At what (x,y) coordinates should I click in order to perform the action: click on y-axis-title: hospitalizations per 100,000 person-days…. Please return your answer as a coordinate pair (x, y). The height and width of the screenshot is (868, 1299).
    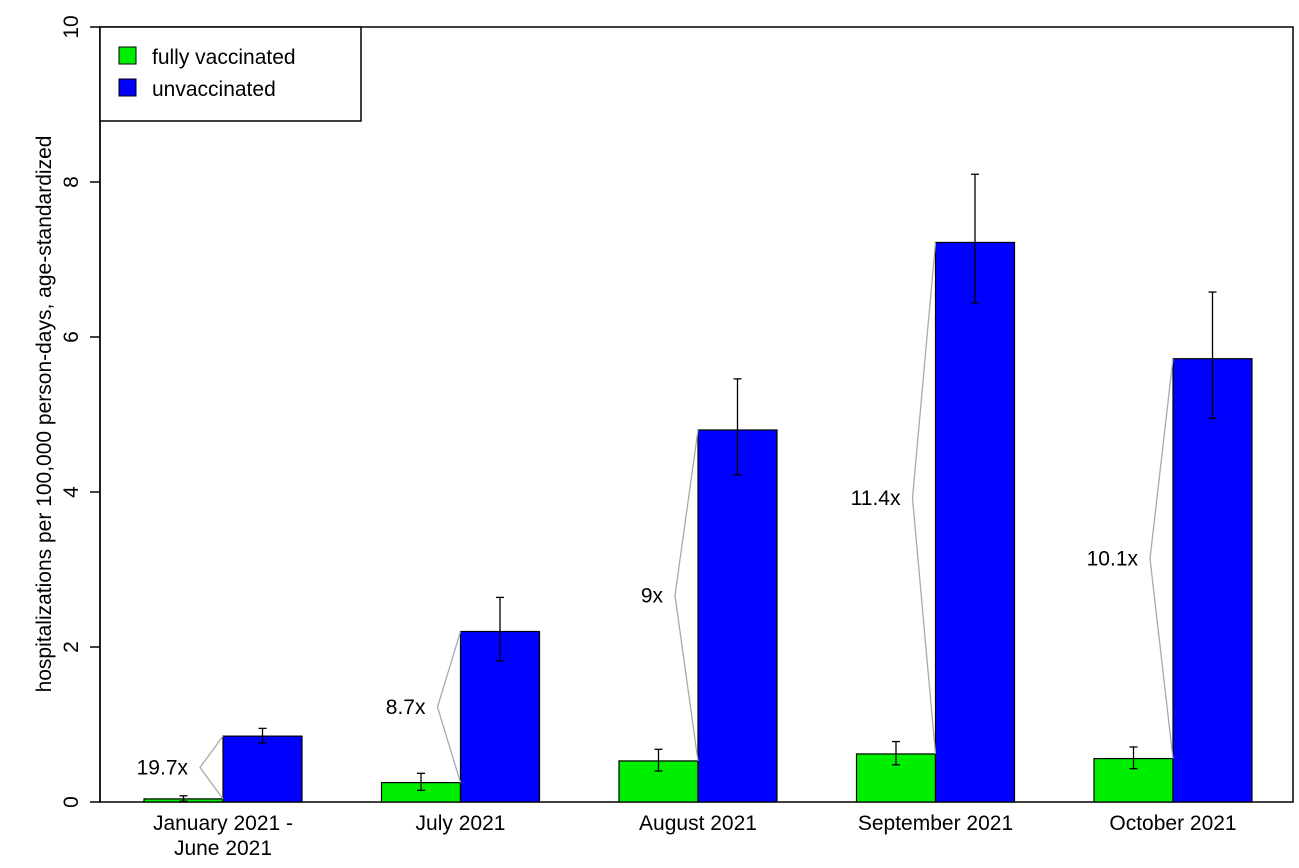
    Looking at the image, I should click on (44, 414).